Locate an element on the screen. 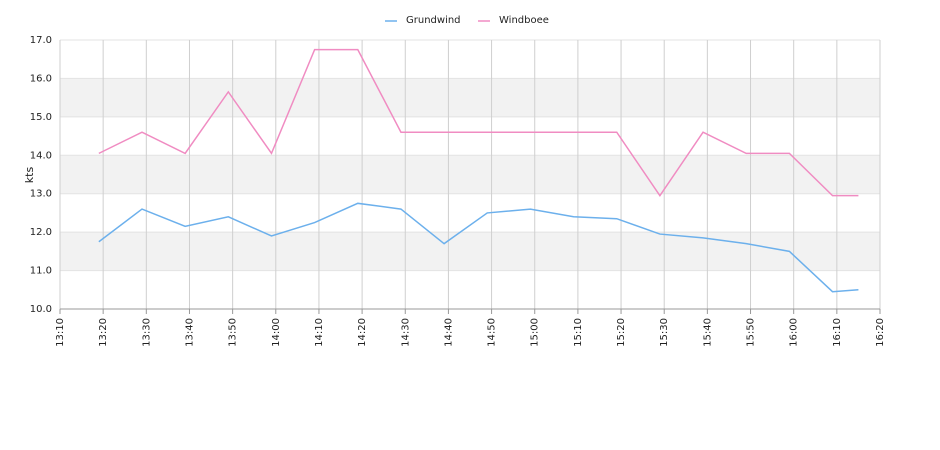 The image size is (940, 450). x-tick-label: 13:10 is located at coordinates (60, 332).